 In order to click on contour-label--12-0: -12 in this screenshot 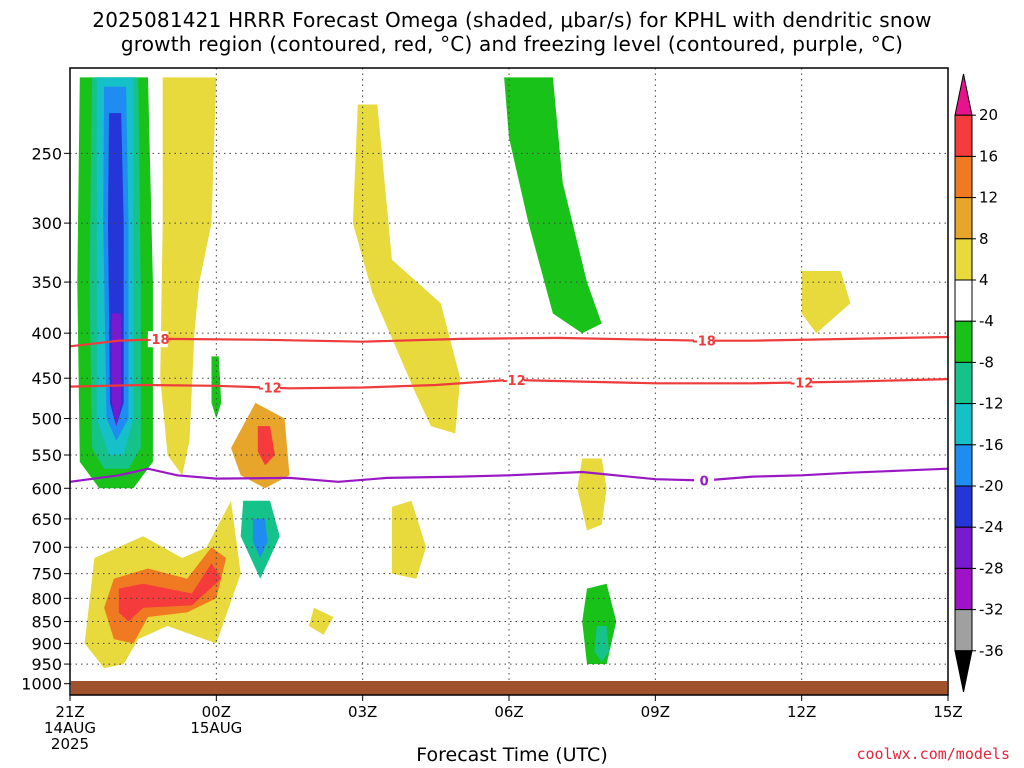, I will do `click(270, 389)`.